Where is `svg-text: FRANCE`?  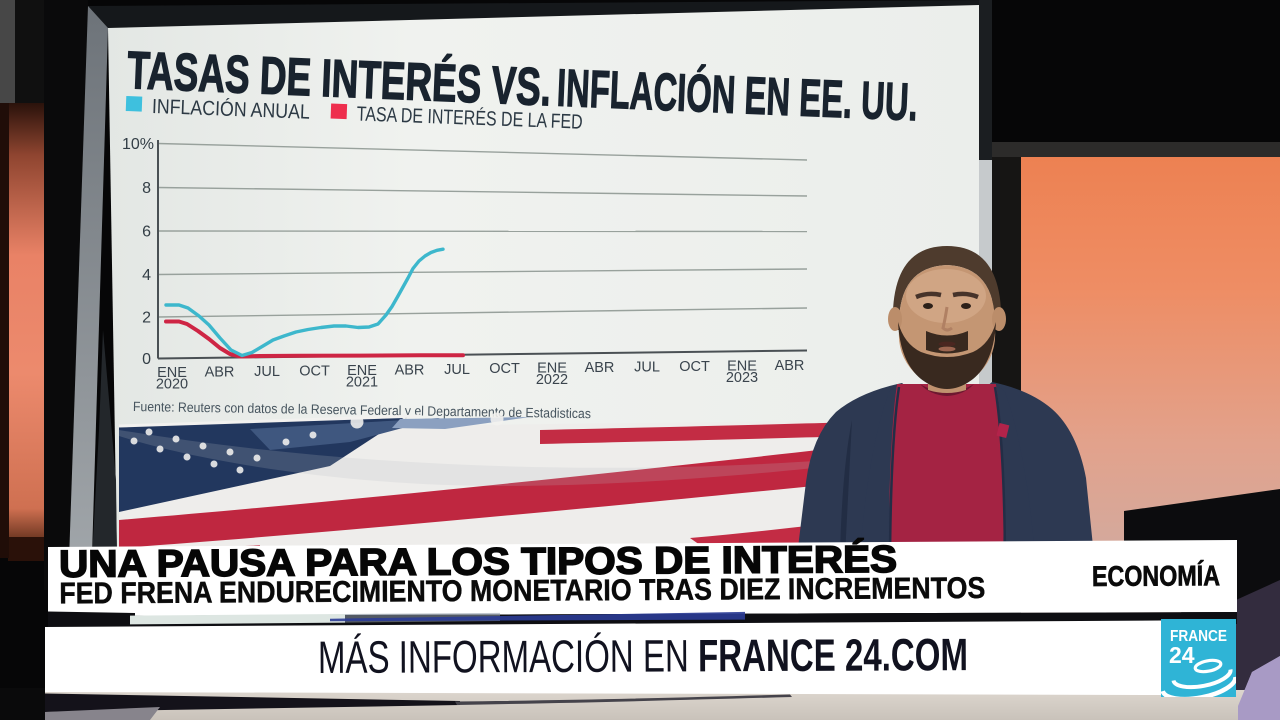
svg-text: FRANCE is located at coordinates (1198, 636).